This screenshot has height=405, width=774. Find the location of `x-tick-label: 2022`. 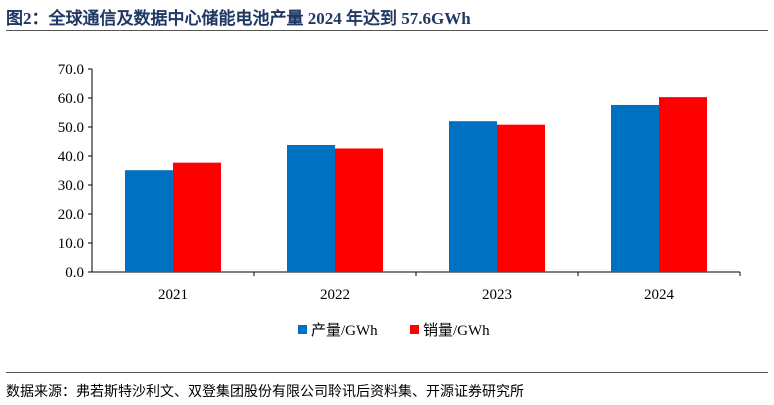

x-tick-label: 2022 is located at coordinates (335, 295).